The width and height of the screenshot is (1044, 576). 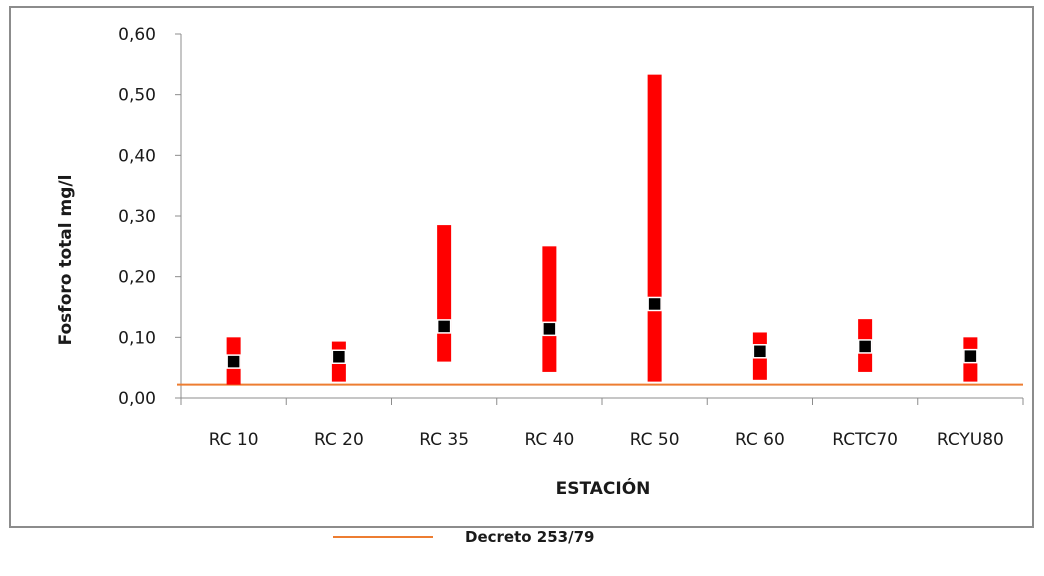 What do you see at coordinates (970, 440) in the screenshot?
I see `x-tick-label: RCYU80` at bounding box center [970, 440].